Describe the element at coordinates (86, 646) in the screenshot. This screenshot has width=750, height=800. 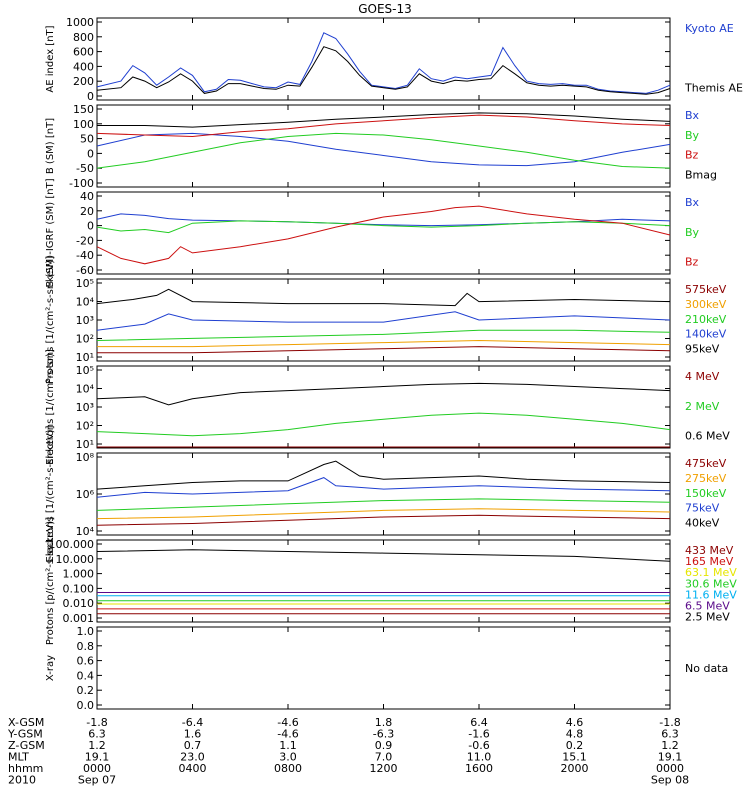
I see `y-tick-label: 0.8` at that location.